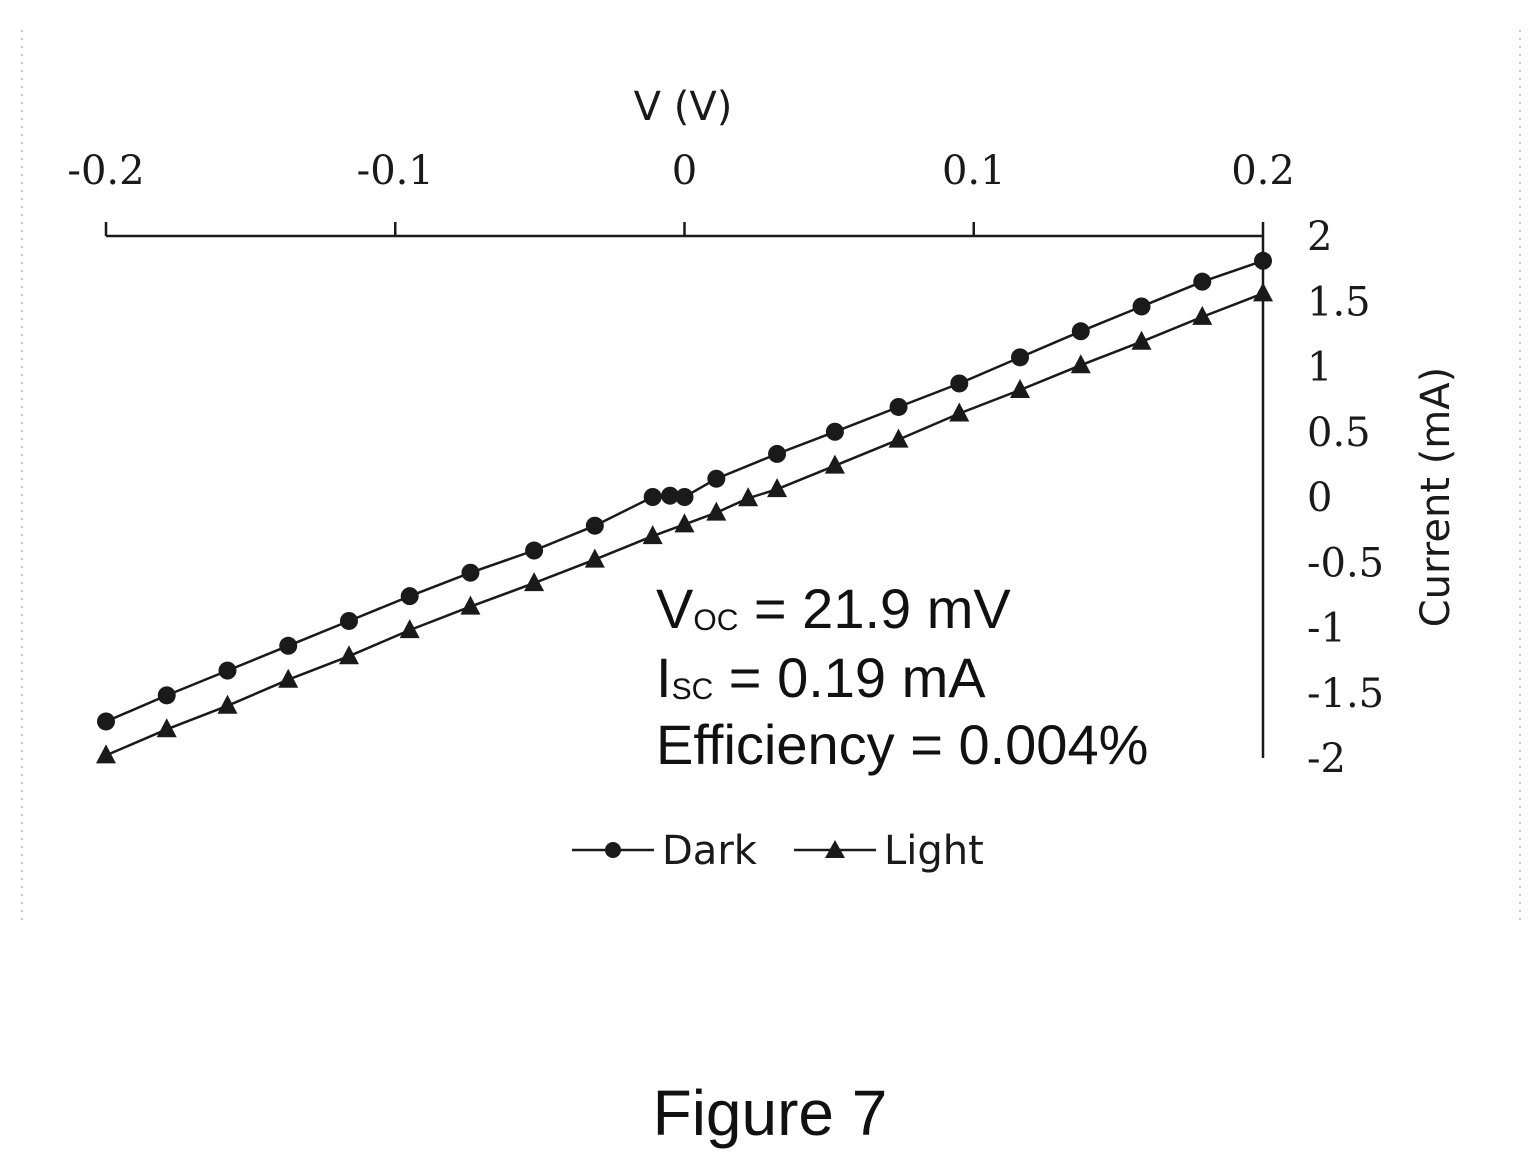 The width and height of the screenshot is (1540, 1169). I want to click on legend-label-dark: Dark, so click(710, 851).